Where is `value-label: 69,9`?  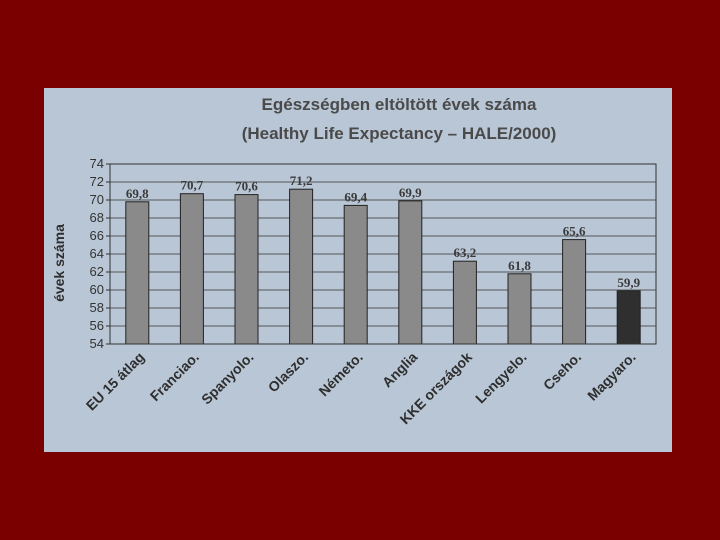
value-label: 69,9 is located at coordinates (410, 192).